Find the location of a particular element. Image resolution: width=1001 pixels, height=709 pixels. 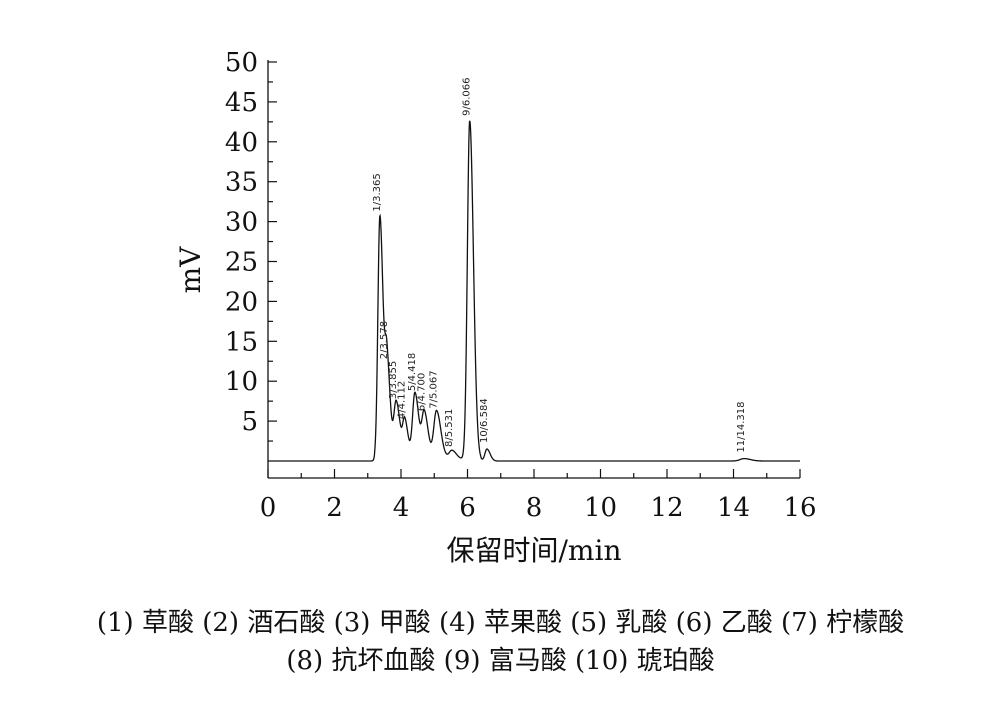

y-tick-label: 15 is located at coordinates (241, 342).